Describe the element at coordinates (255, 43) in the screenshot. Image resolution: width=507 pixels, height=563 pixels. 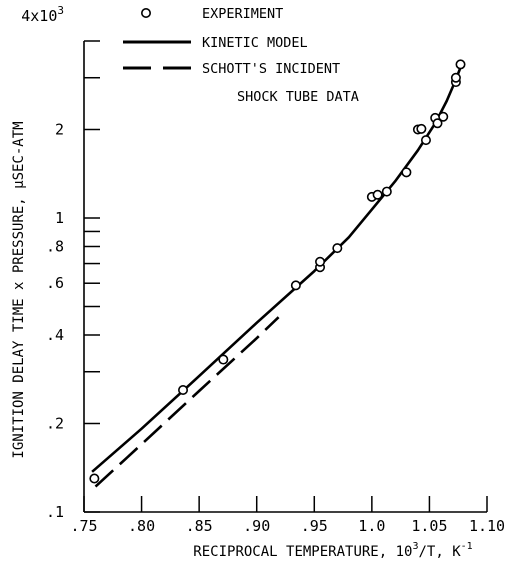
I see `legend-kinetic-label: KINETIC MODEL` at that location.